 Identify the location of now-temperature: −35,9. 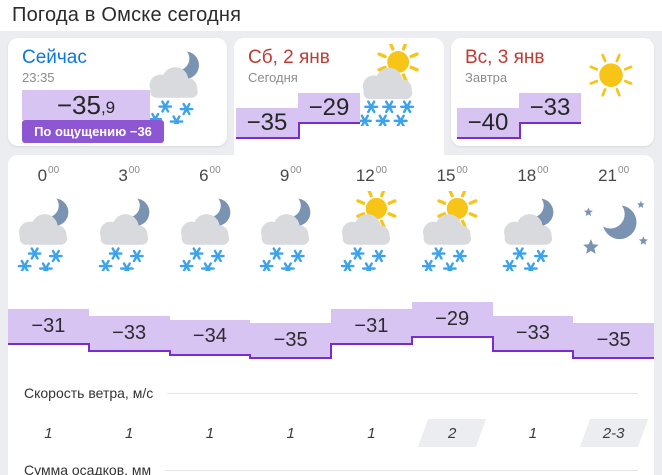
(86, 105).